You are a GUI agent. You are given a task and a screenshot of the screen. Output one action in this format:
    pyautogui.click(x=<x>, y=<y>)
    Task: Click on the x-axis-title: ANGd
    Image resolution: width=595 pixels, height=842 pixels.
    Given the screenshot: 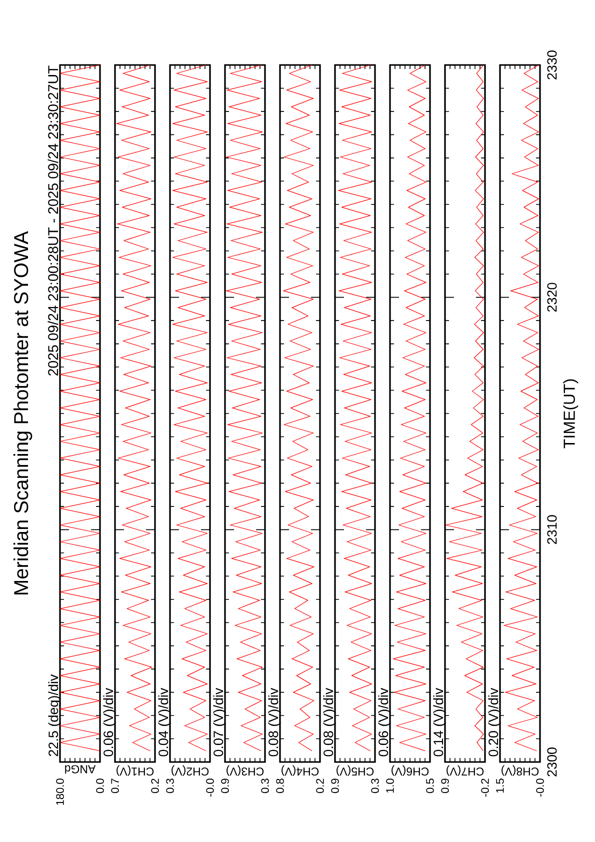 What is the action you would take?
    pyautogui.click(x=80, y=769)
    